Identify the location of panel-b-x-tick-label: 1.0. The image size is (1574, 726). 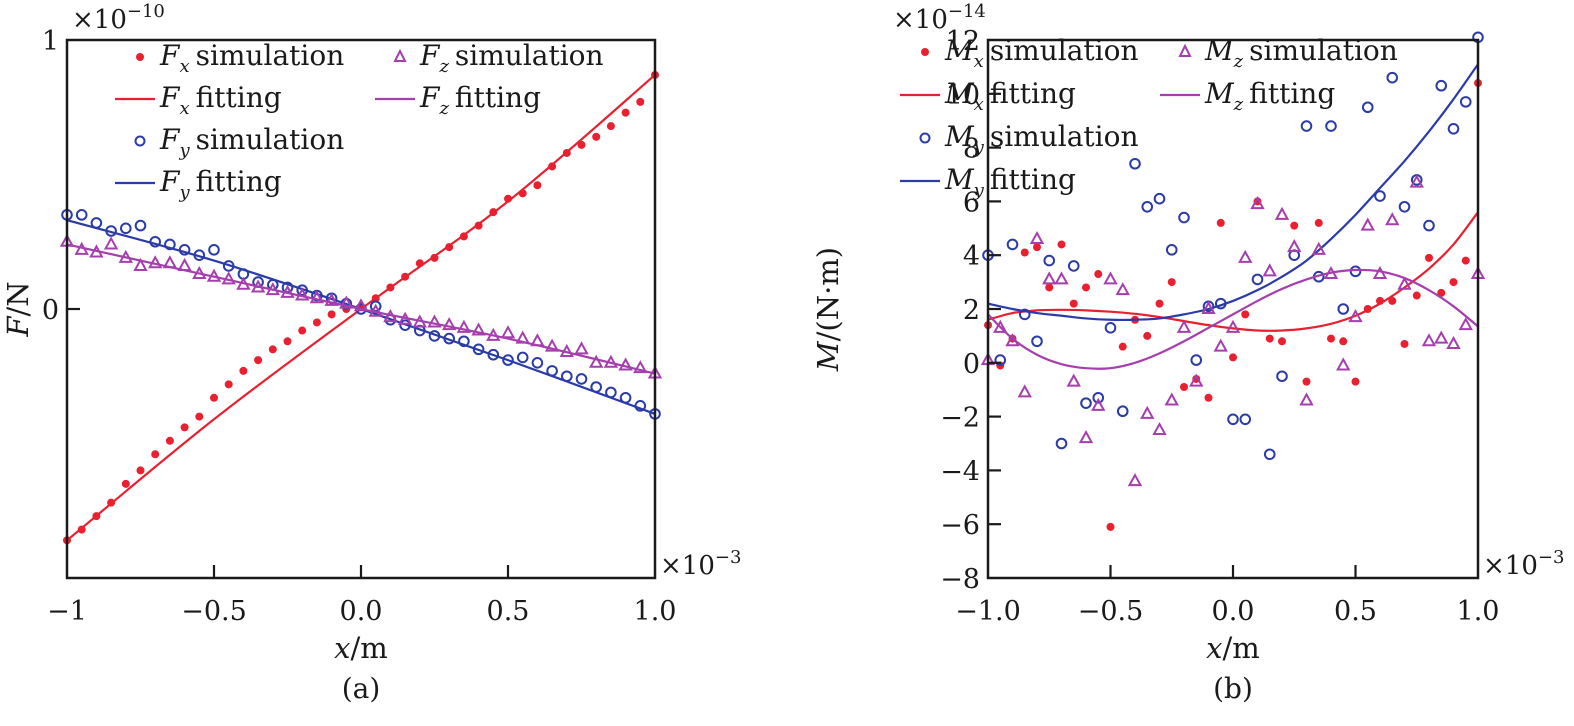
(1478, 611).